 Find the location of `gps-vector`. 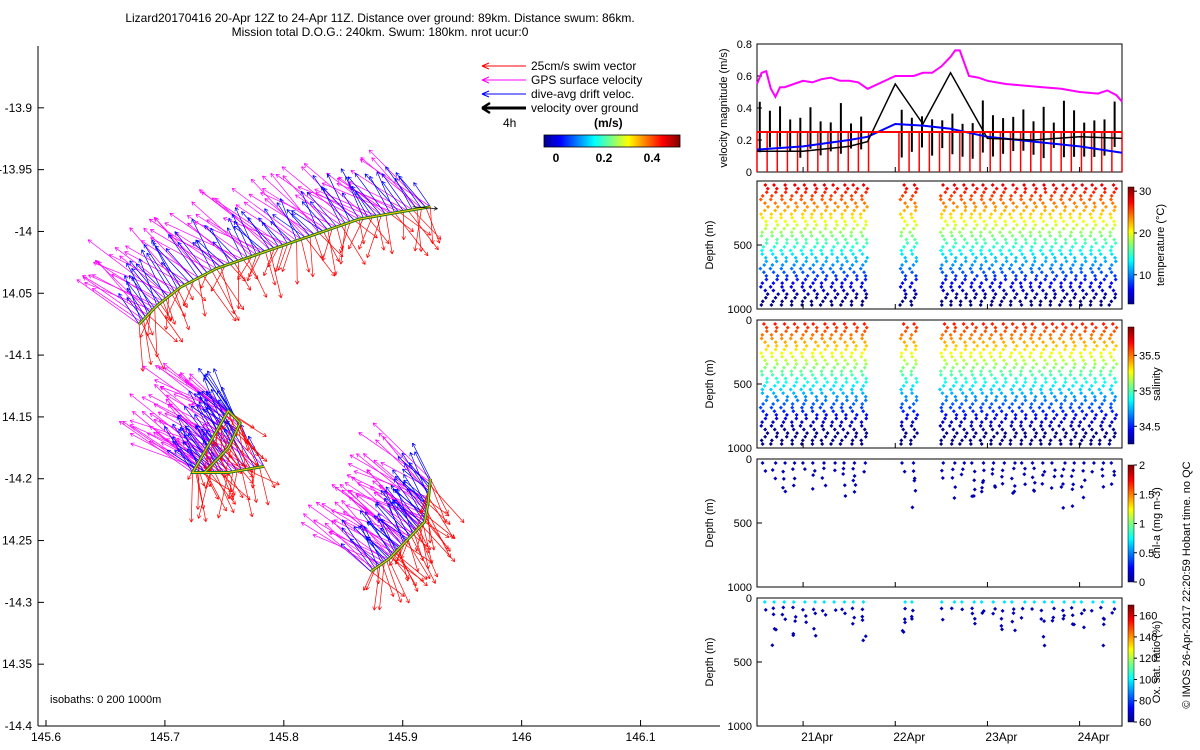

gps-vector is located at coordinates (204, 237).